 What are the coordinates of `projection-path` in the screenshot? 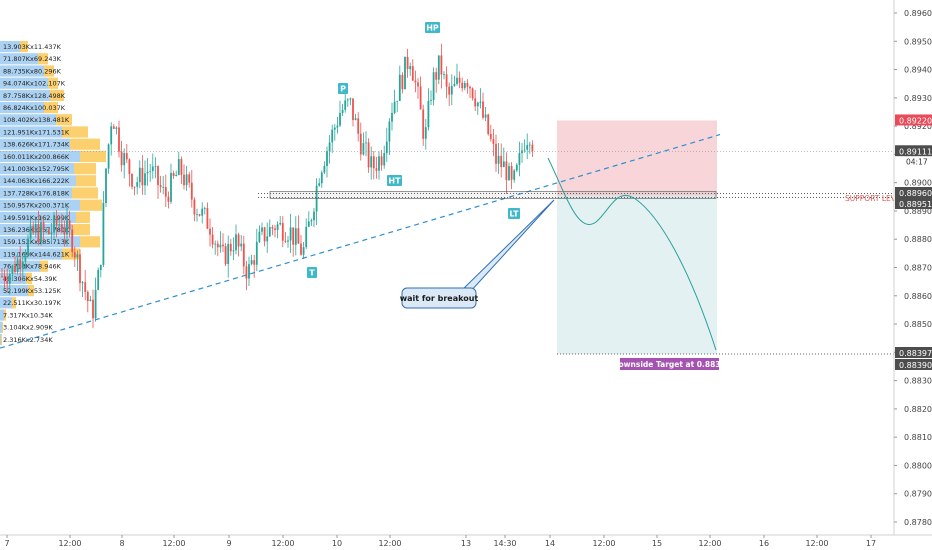 It's located at (632, 254).